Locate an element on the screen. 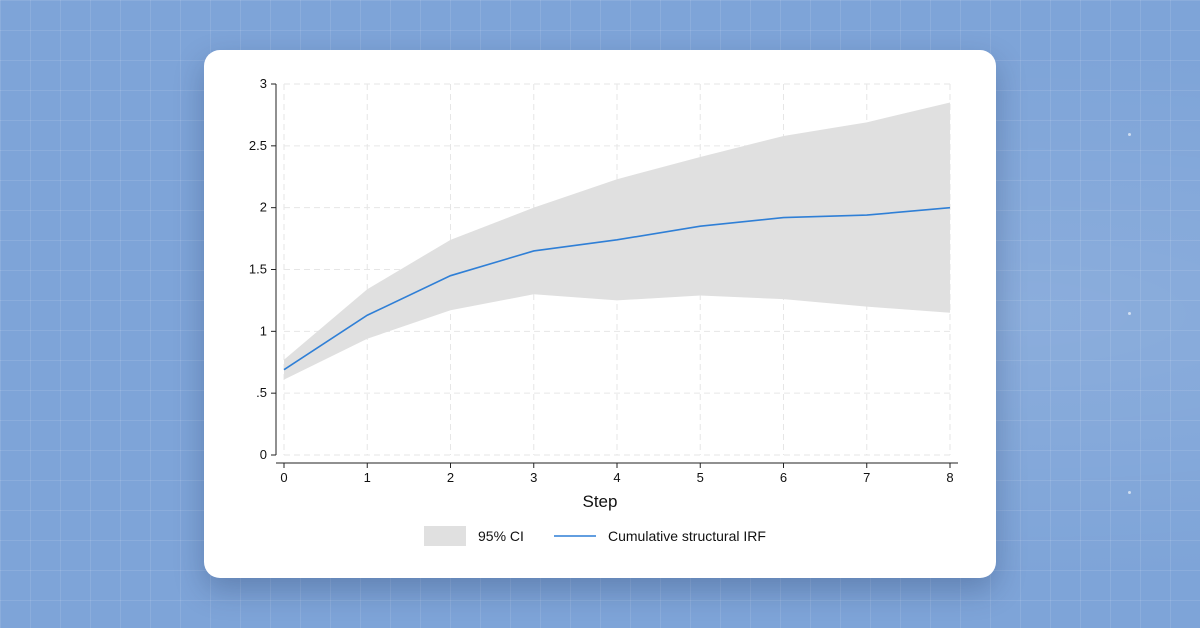  y-tick-label: 1.5 is located at coordinates (258, 269).